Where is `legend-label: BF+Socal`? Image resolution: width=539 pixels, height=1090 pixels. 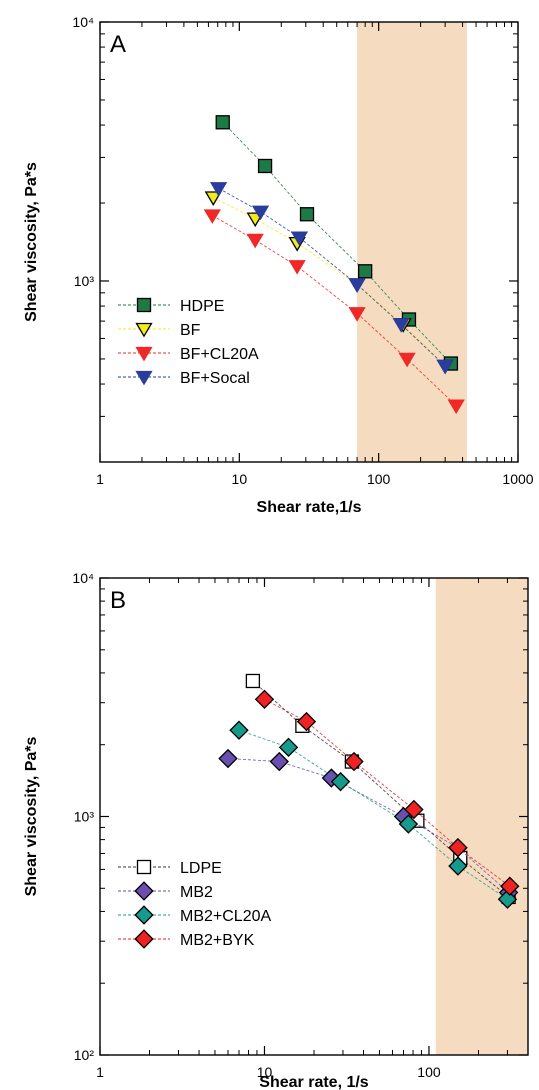
legend-label: BF+Socal is located at coordinates (215, 378).